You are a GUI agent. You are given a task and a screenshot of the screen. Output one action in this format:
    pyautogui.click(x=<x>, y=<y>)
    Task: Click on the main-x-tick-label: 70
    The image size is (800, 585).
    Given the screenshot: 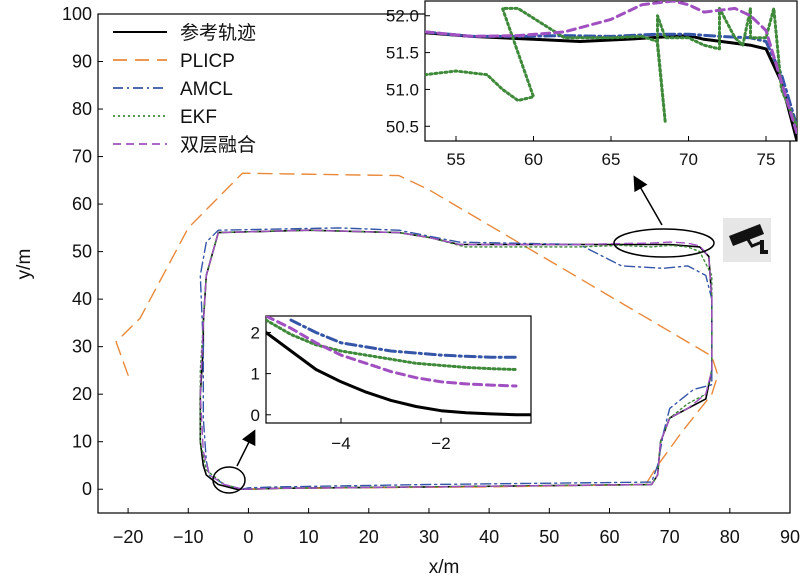 What is the action you would take?
    pyautogui.click(x=670, y=537)
    